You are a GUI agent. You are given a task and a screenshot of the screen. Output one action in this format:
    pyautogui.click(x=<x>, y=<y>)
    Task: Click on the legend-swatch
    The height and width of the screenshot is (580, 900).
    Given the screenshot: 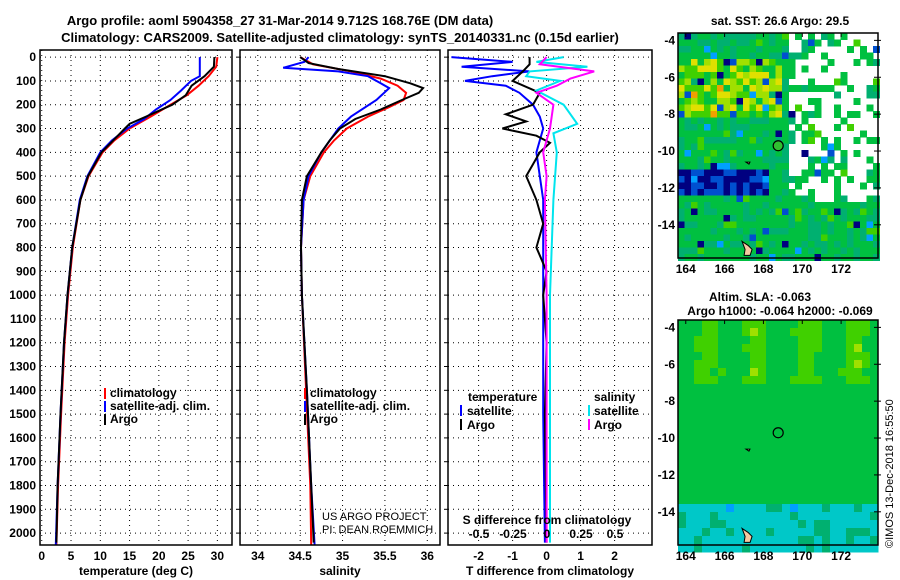 What is the action you would take?
    pyautogui.click(x=105, y=406)
    